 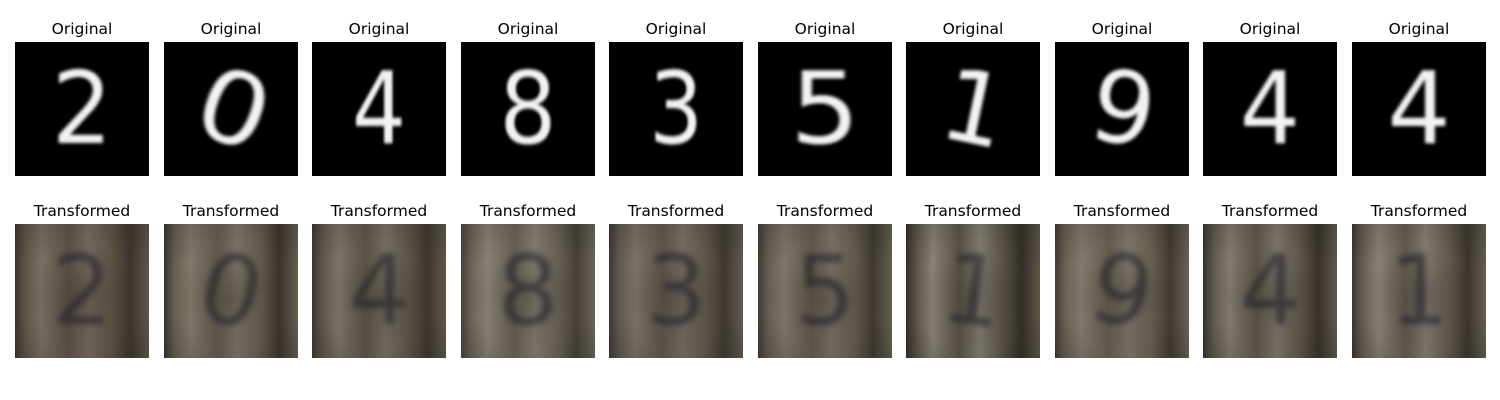 I want to click on original-image: 2, so click(x=82, y=109).